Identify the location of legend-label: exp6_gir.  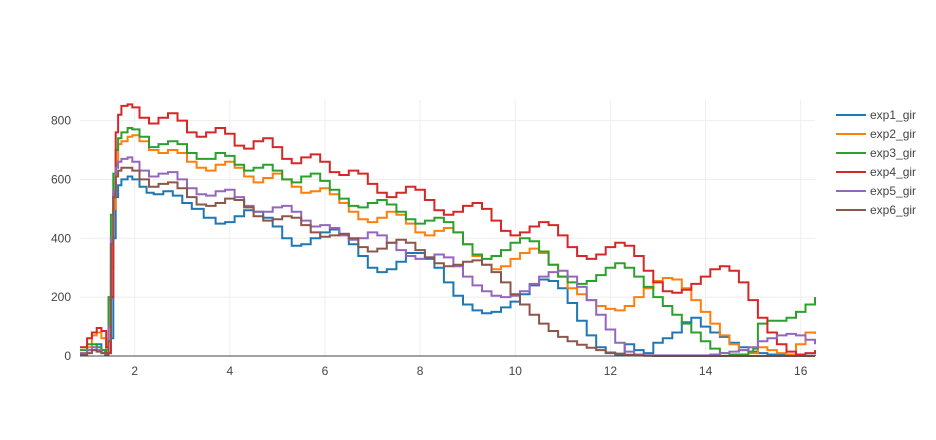
(893, 210).